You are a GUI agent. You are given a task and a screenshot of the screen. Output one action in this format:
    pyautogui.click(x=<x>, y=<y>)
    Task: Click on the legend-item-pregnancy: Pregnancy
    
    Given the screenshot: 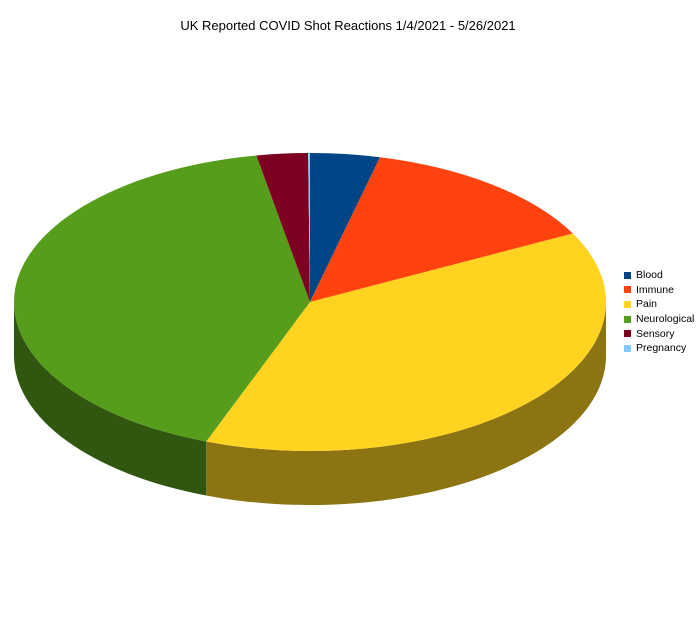 What is the action you would take?
    pyautogui.click(x=659, y=348)
    